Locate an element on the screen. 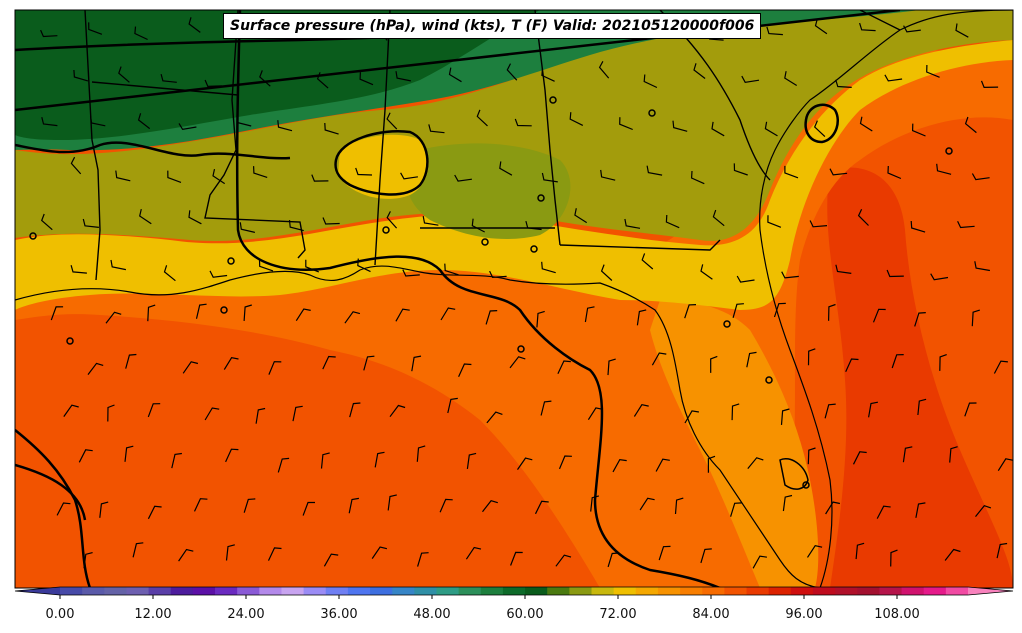 This screenshot has width=1022, height=633. colorbar is located at coordinates (514, 592).